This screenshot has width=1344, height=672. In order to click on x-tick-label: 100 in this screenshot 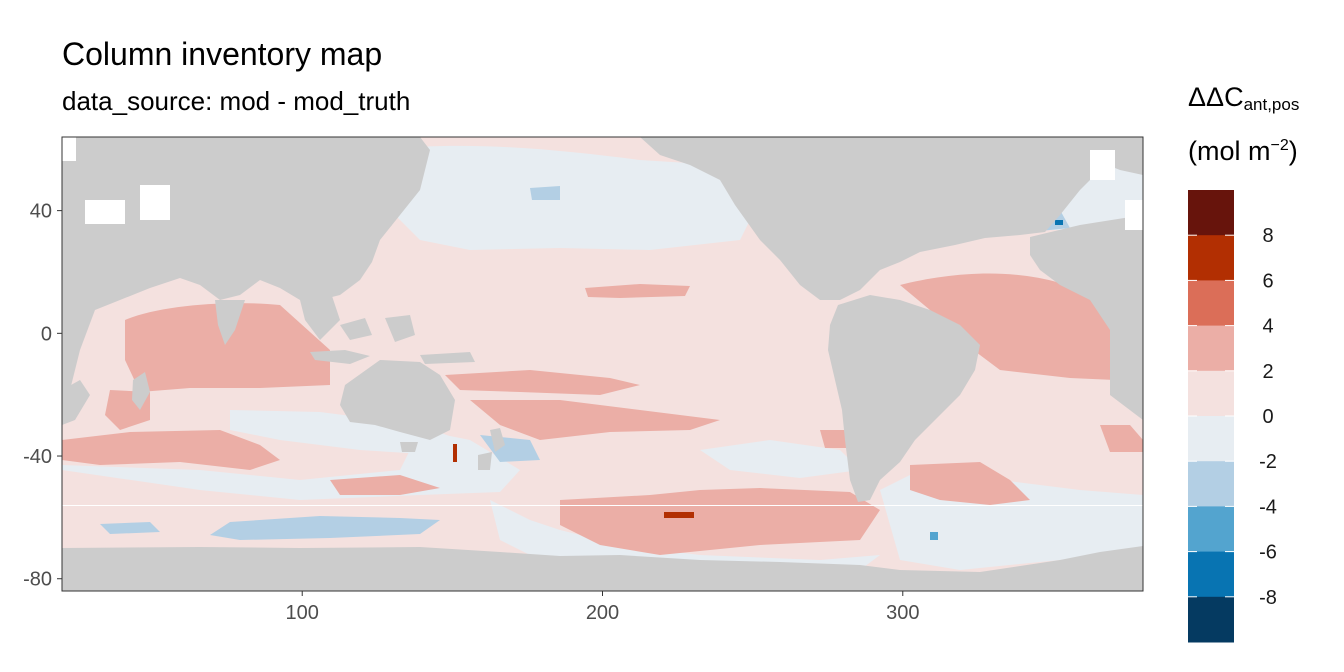, I will do `click(302, 613)`.